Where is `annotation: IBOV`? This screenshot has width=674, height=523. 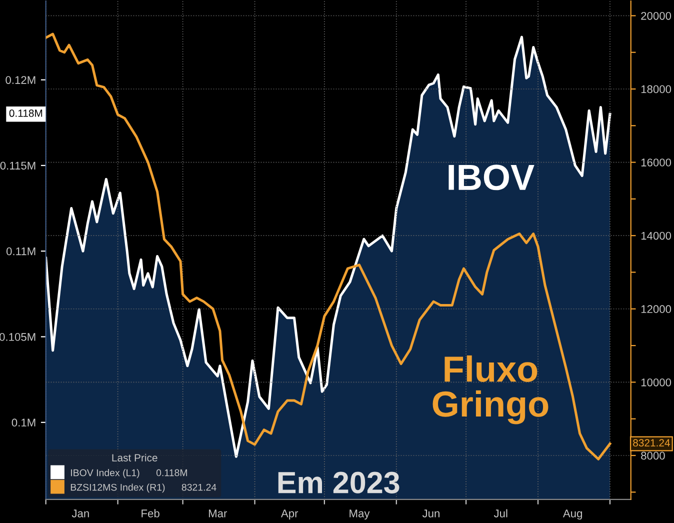
annotation: IBOV is located at coordinates (491, 177).